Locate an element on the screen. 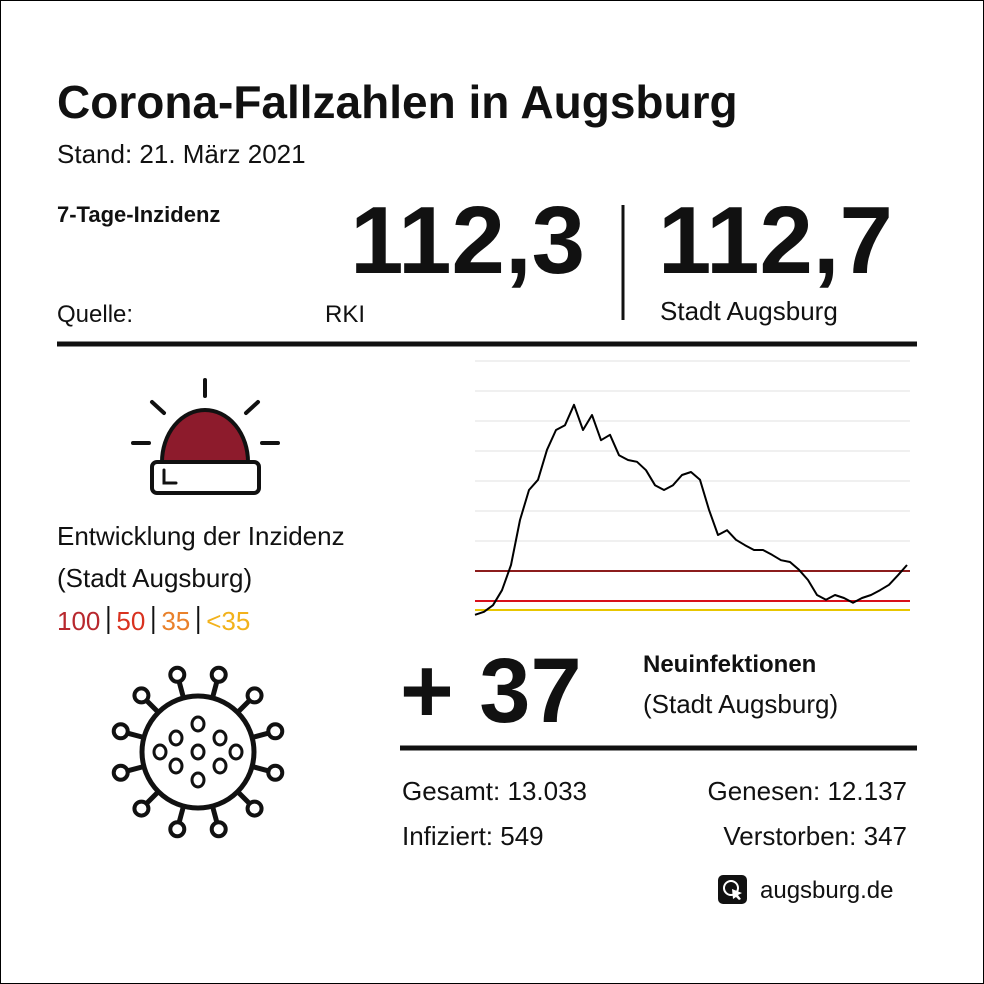 The height and width of the screenshot is (984, 984). stat: Verstorben: 347 is located at coordinates (815, 836).